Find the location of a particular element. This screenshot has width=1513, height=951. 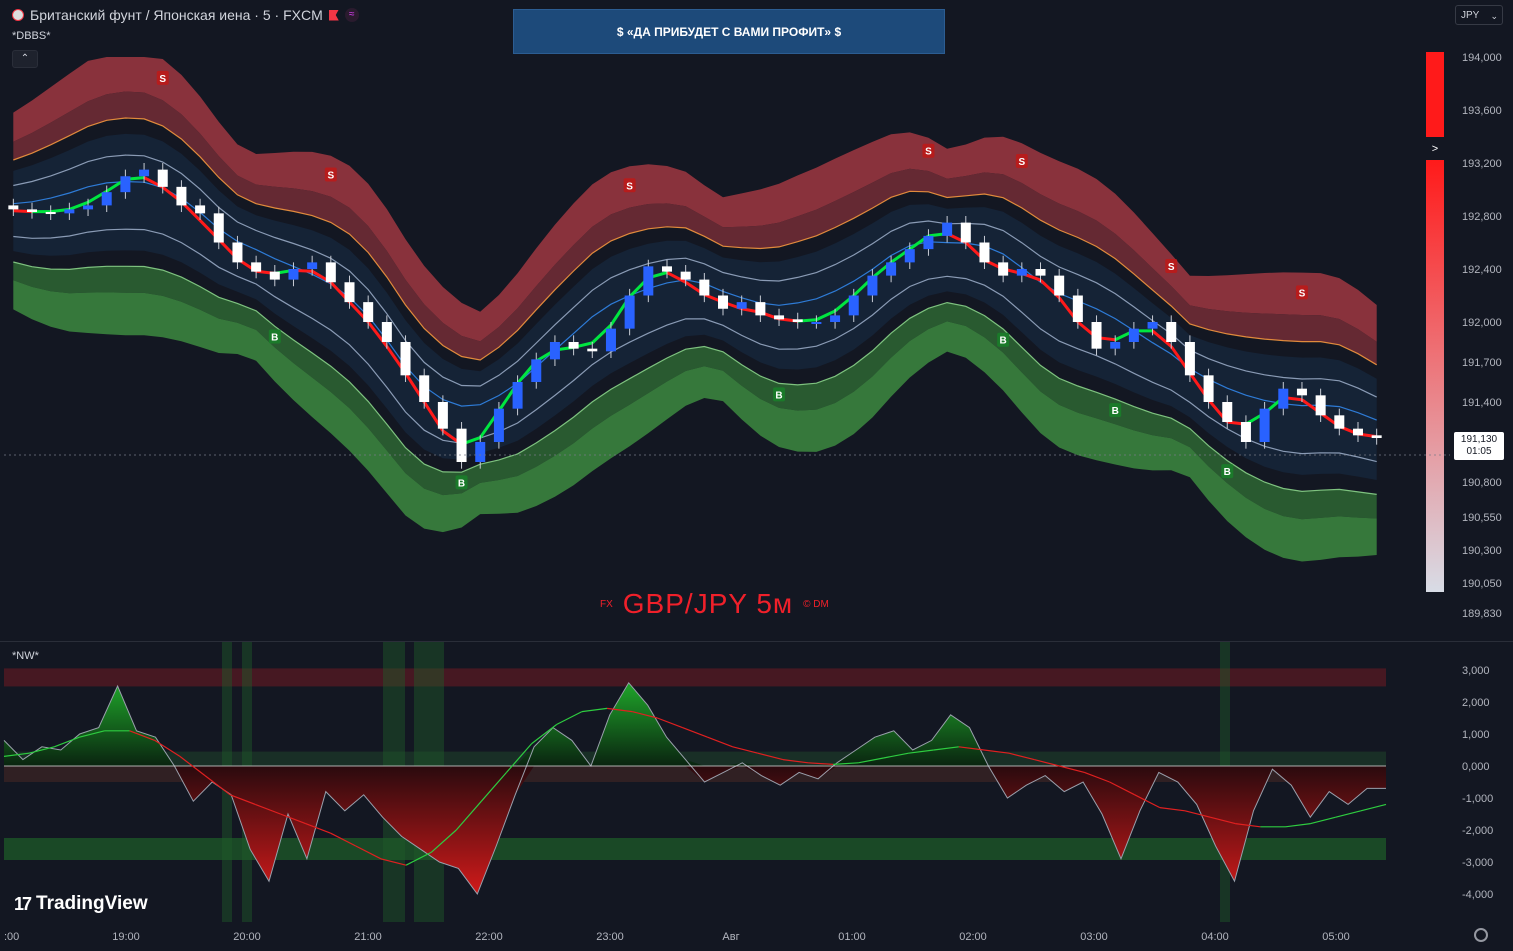

time-axis-label: 03:00 is located at coordinates (1094, 937).